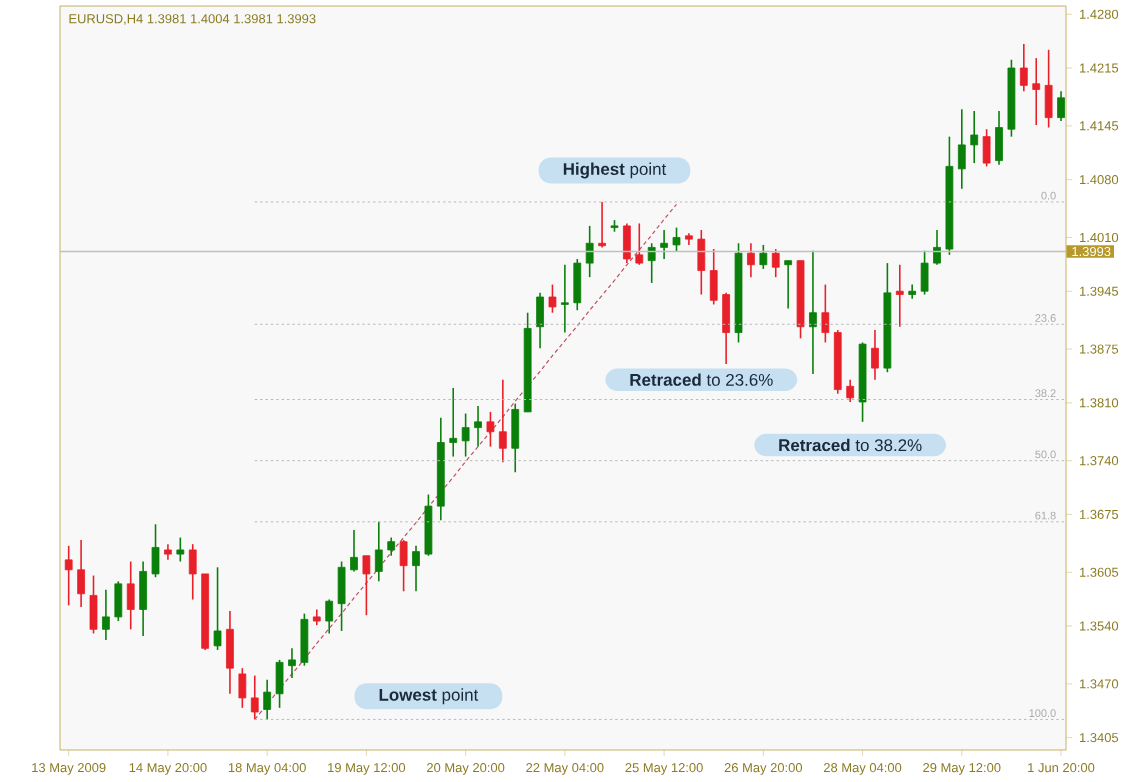  What do you see at coordinates (429, 696) in the screenshot?
I see `annotation: Lowest point` at bounding box center [429, 696].